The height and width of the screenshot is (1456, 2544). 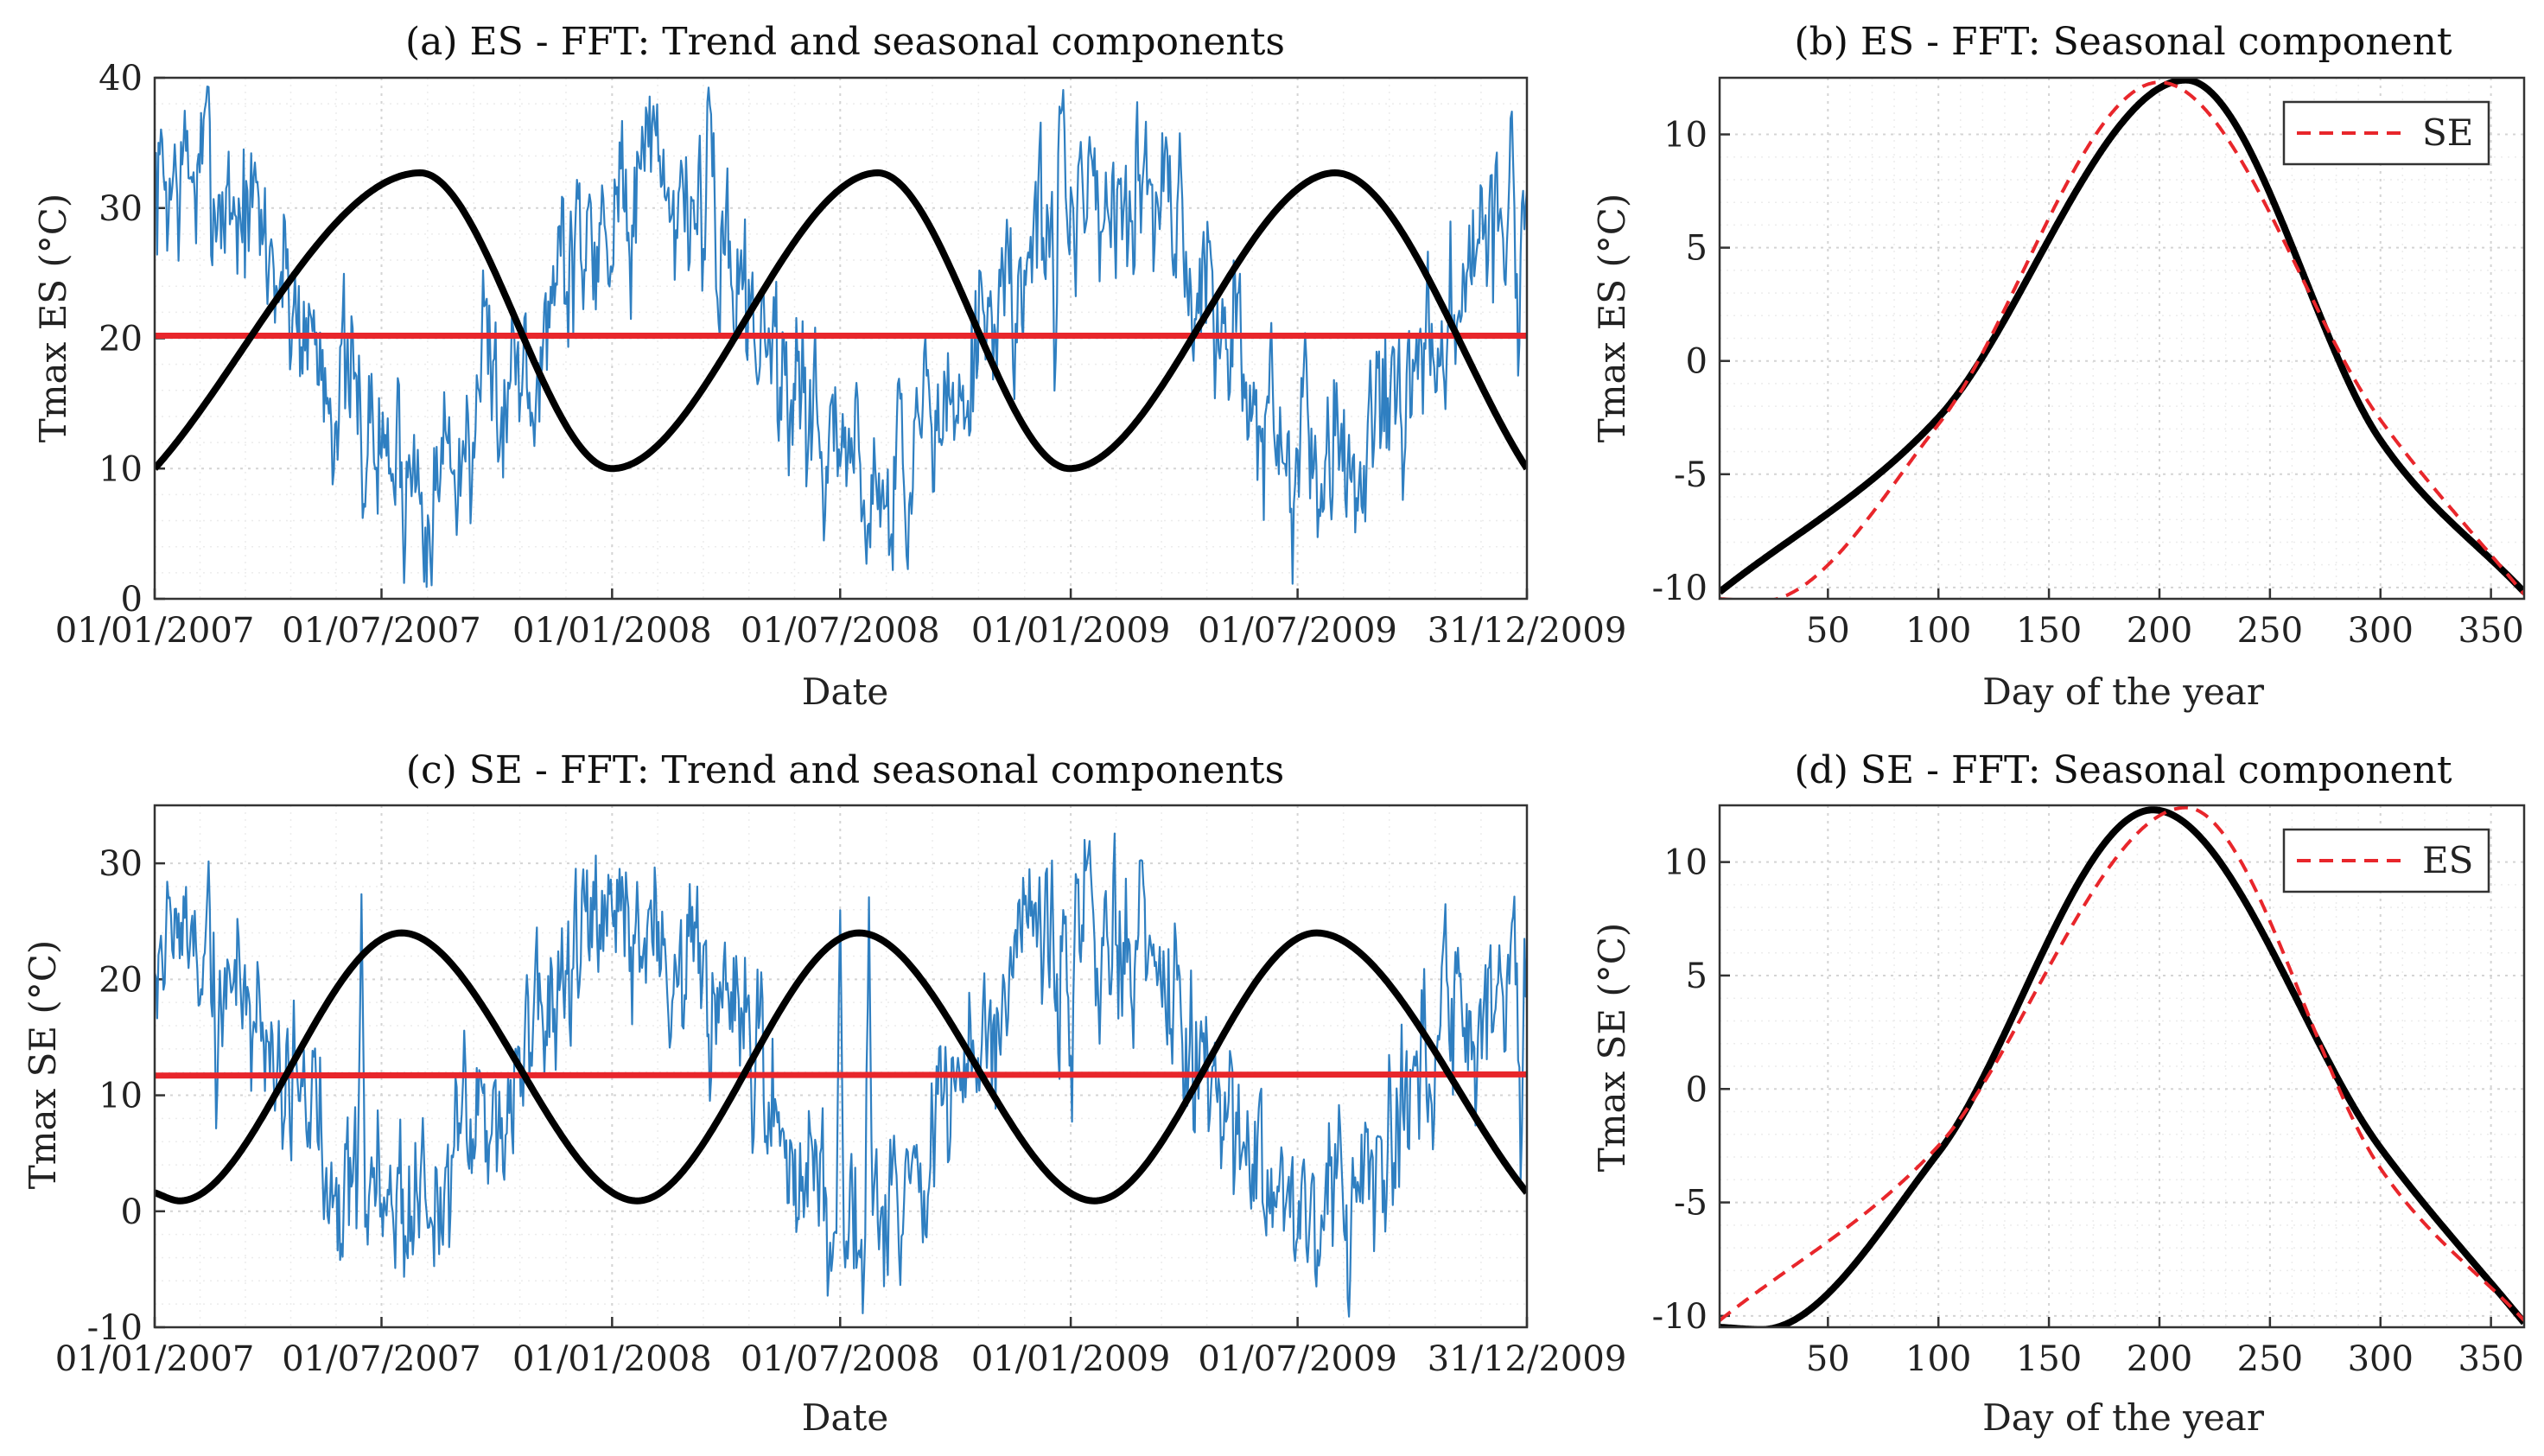 I want to click on panel-c-xtick-label: 01/07/2009, so click(x=1297, y=1359).